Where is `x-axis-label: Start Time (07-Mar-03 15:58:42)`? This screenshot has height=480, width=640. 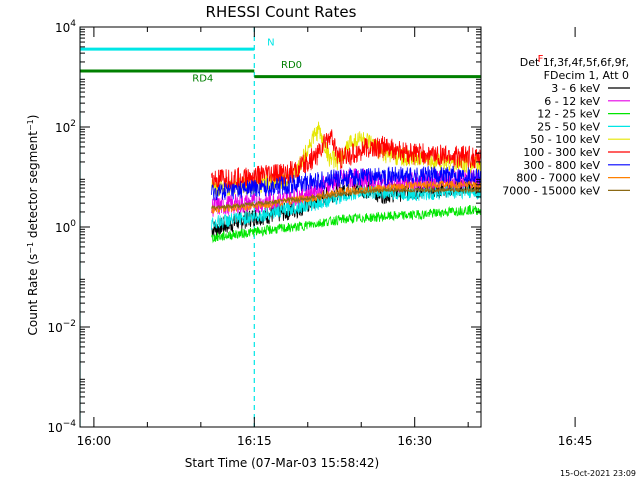
x-axis-label: Start Time (07-Mar-03 15:58:42) is located at coordinates (282, 463).